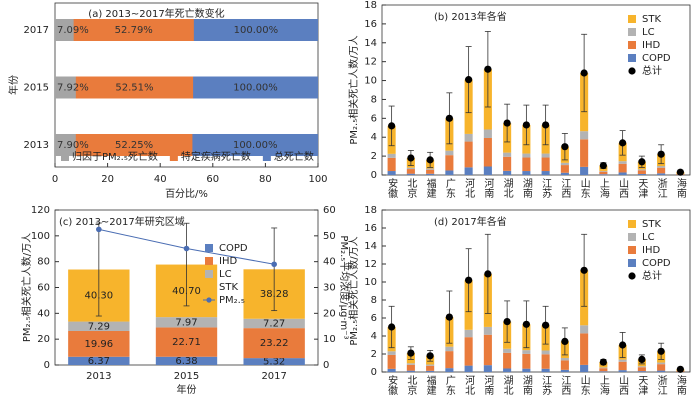  Describe the element at coordinates (40, 236) in the screenshot. I see `y-tick-label: 100` at that location.